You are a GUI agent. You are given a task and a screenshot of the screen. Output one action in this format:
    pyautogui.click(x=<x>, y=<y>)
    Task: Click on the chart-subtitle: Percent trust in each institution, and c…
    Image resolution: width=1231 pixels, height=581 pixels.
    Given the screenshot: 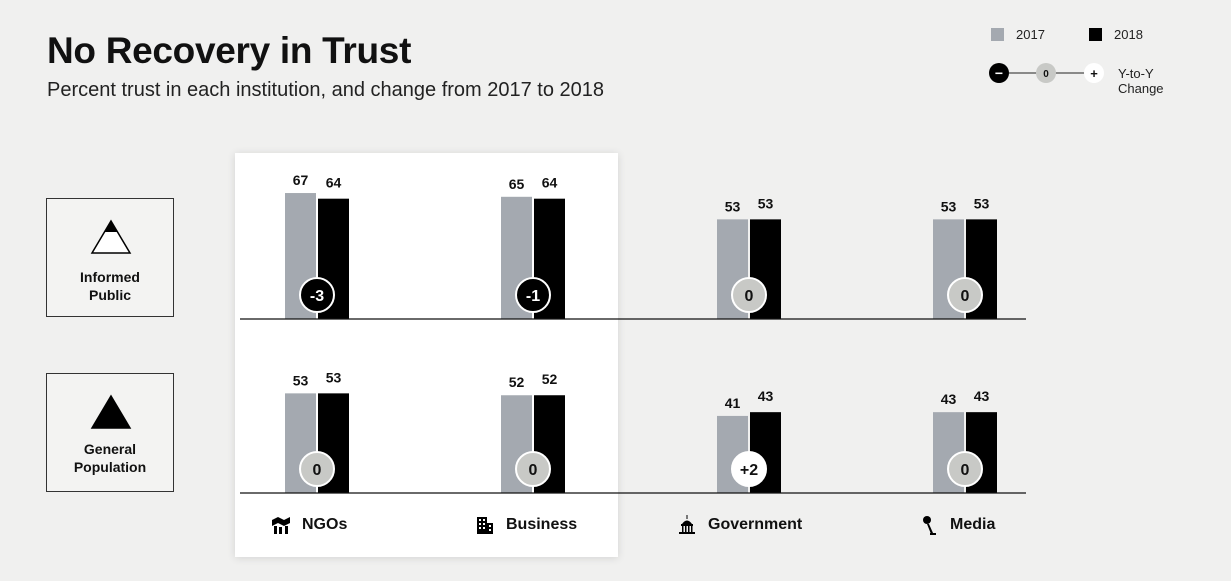 What is the action you would take?
    pyautogui.click(x=326, y=90)
    